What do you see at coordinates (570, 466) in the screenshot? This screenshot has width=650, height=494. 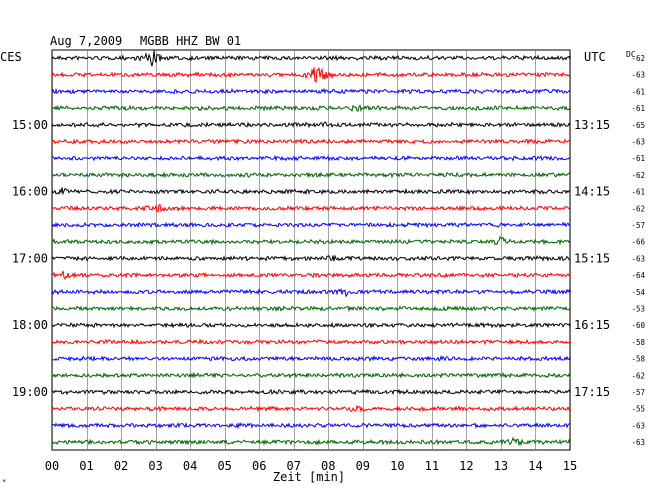 I see `x-tick-label: 15` at bounding box center [570, 466].